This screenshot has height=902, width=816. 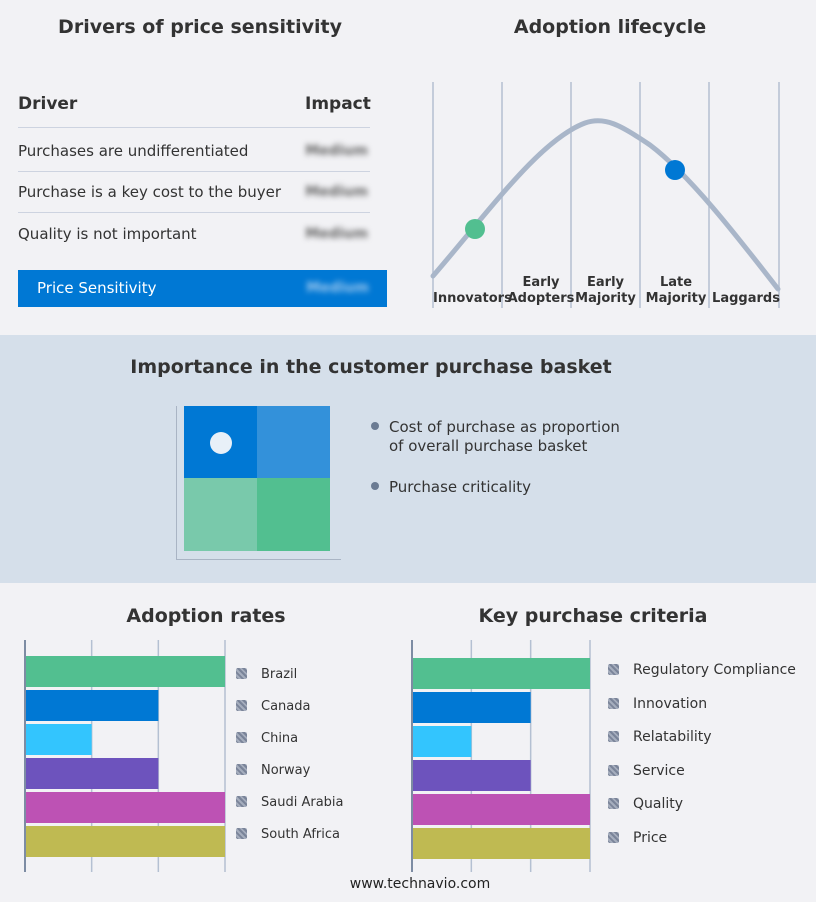 What do you see at coordinates (206, 616) in the screenshot?
I see `adoption-rates-title: Adoption rates` at bounding box center [206, 616].